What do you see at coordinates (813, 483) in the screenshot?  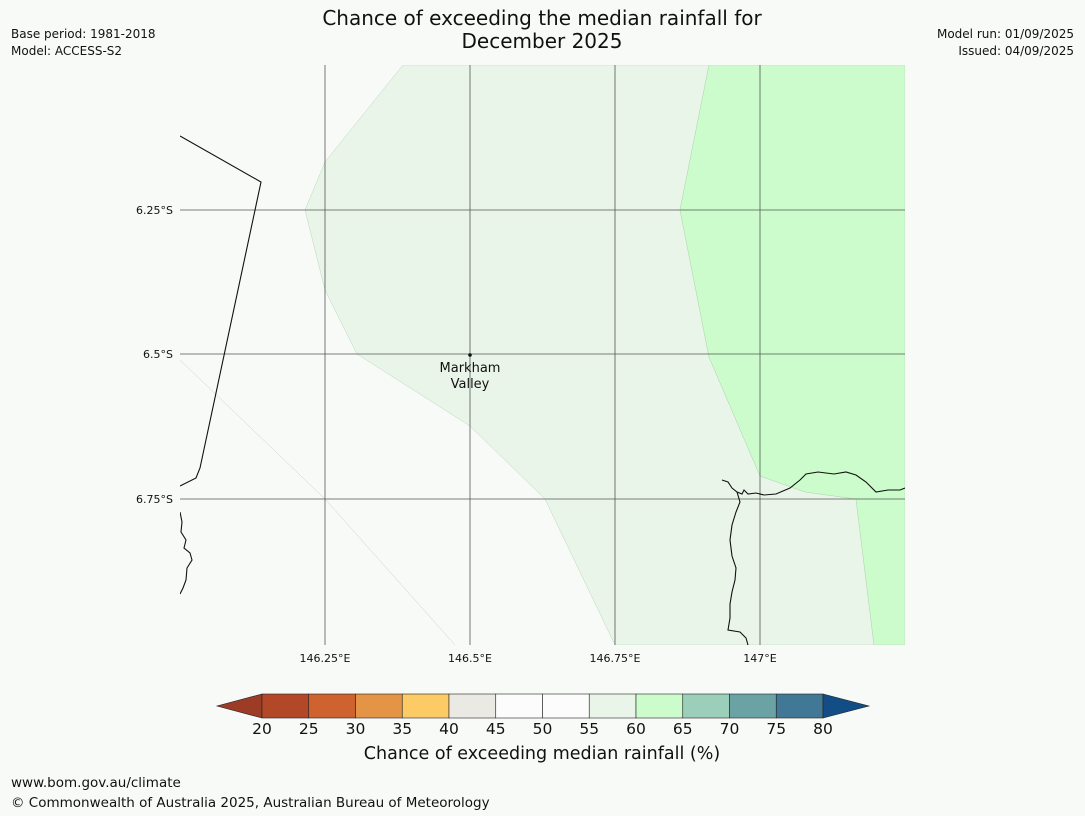 I see `coast-east` at bounding box center [813, 483].